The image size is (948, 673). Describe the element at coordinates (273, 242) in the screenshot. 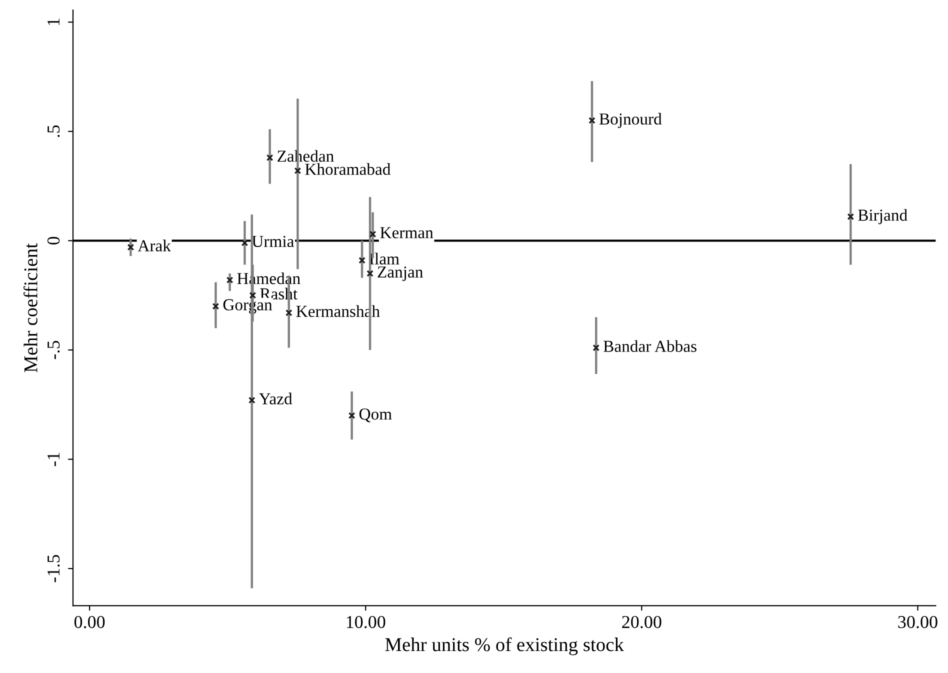

I see `annotation: Urmia` at that location.